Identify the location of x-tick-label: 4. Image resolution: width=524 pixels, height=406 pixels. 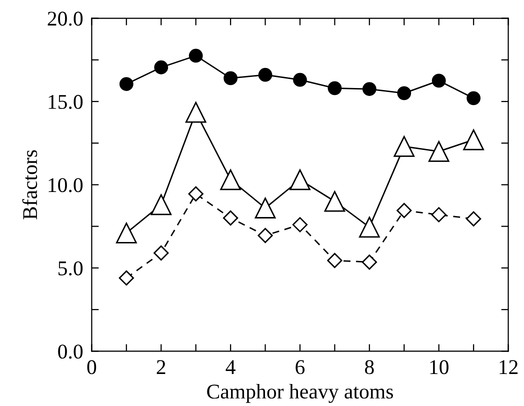
(231, 367).